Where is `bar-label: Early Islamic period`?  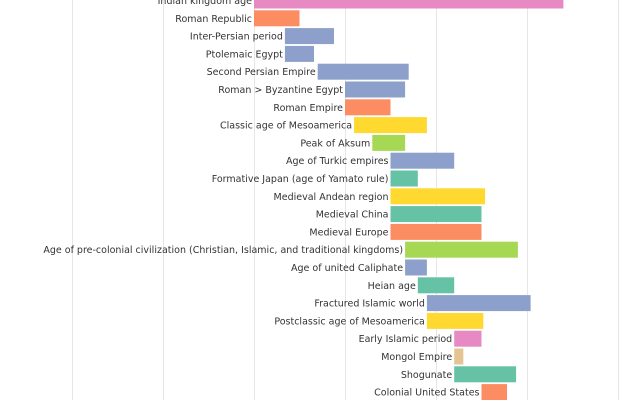 bar-label: Early Islamic period is located at coordinates (406, 339).